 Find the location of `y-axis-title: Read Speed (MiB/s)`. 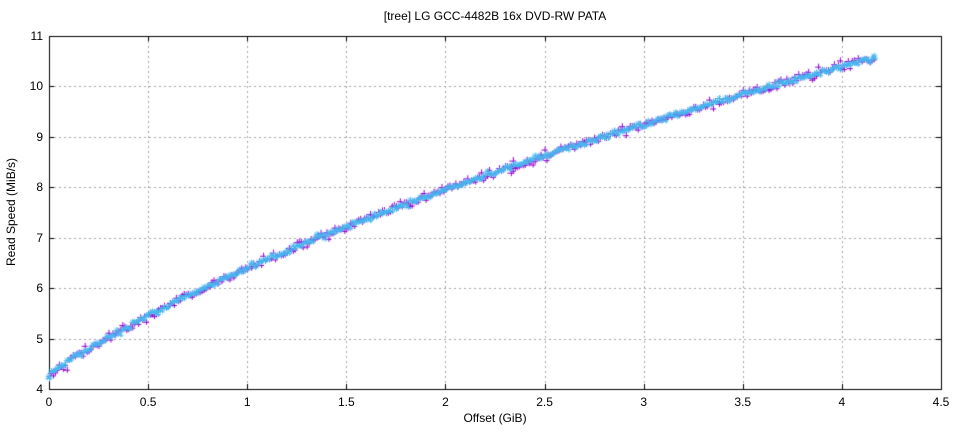

y-axis-title: Read Speed (MiB/s) is located at coordinates (11, 212).